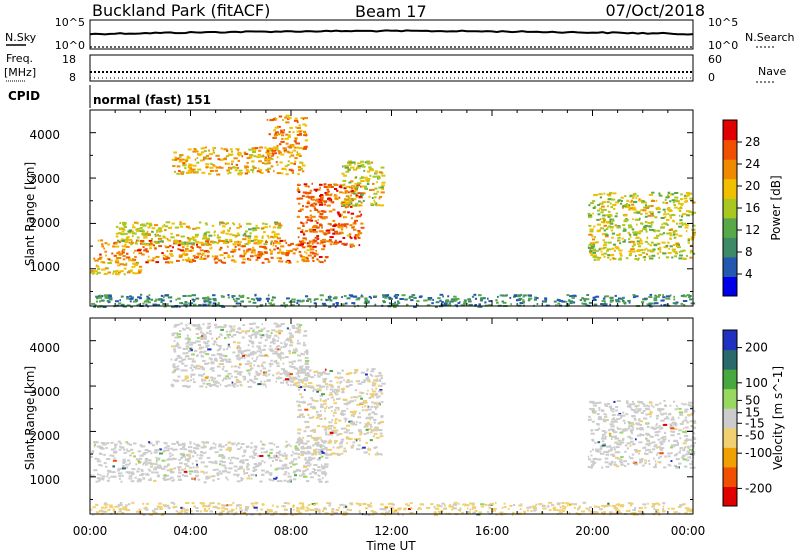  Describe the element at coordinates (391, 11) in the screenshot. I see `beam-label: Beam 17` at that location.